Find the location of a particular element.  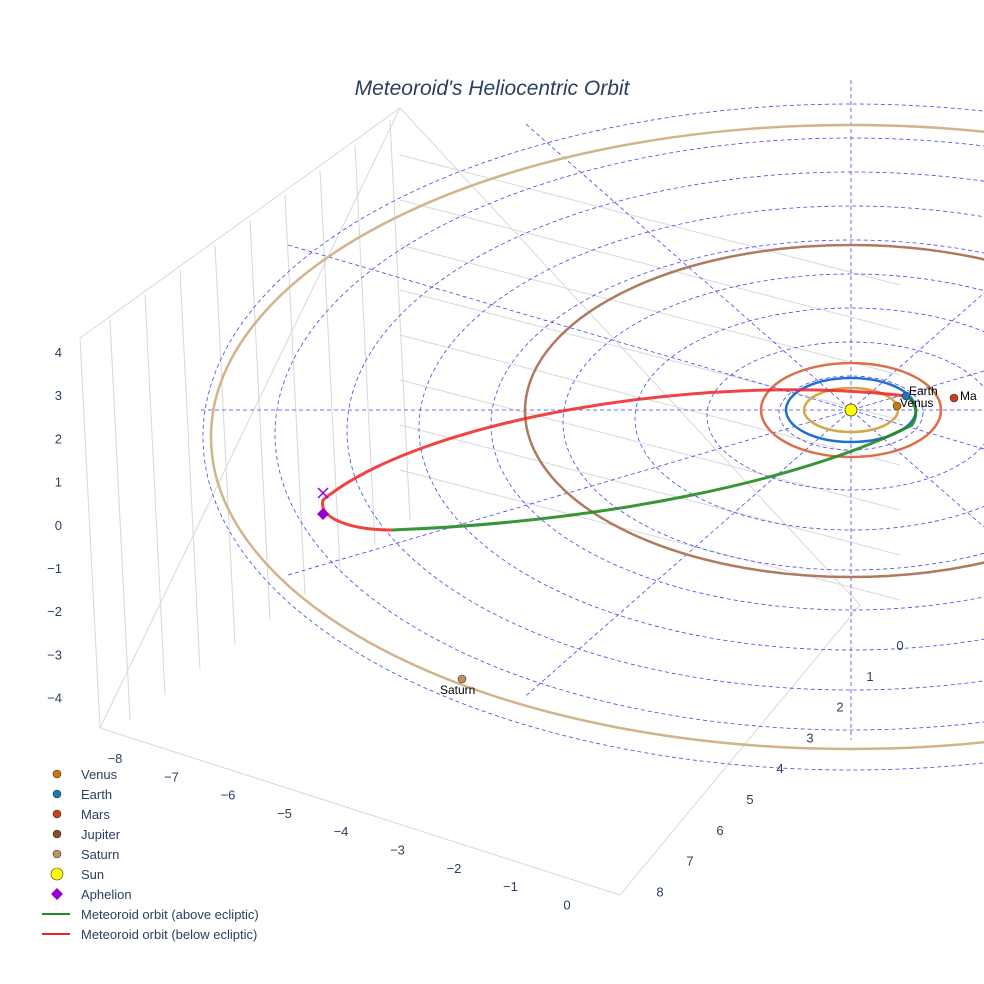

x-tick-label: 0 is located at coordinates (566, 904).